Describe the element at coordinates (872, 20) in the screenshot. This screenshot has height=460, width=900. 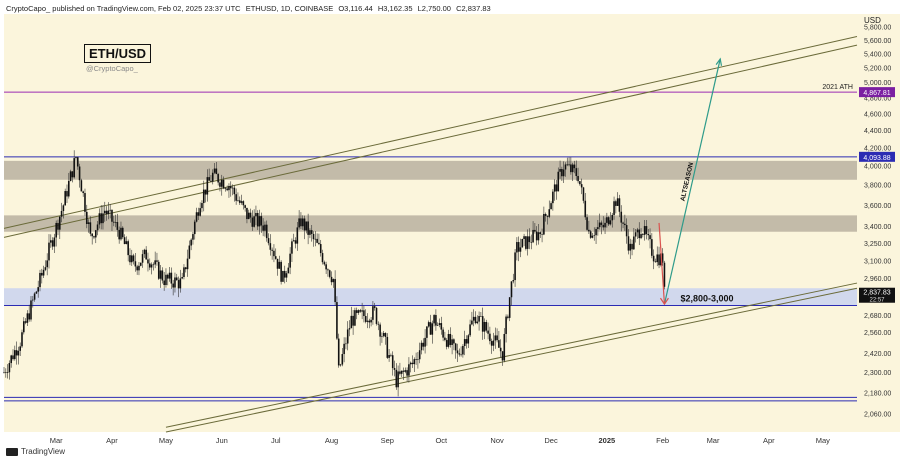
I see `currency-label: USD` at that location.